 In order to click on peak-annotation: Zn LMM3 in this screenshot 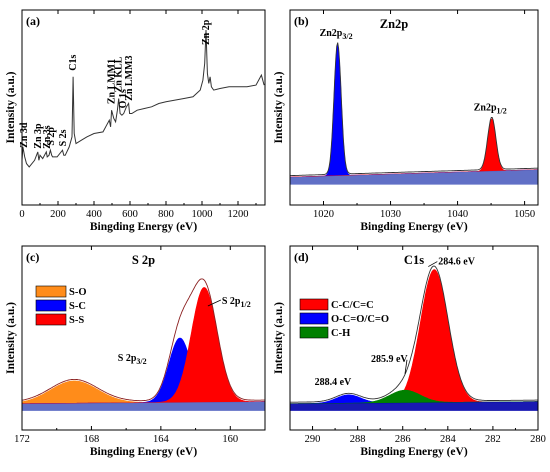, I will do `click(129, 78)`.